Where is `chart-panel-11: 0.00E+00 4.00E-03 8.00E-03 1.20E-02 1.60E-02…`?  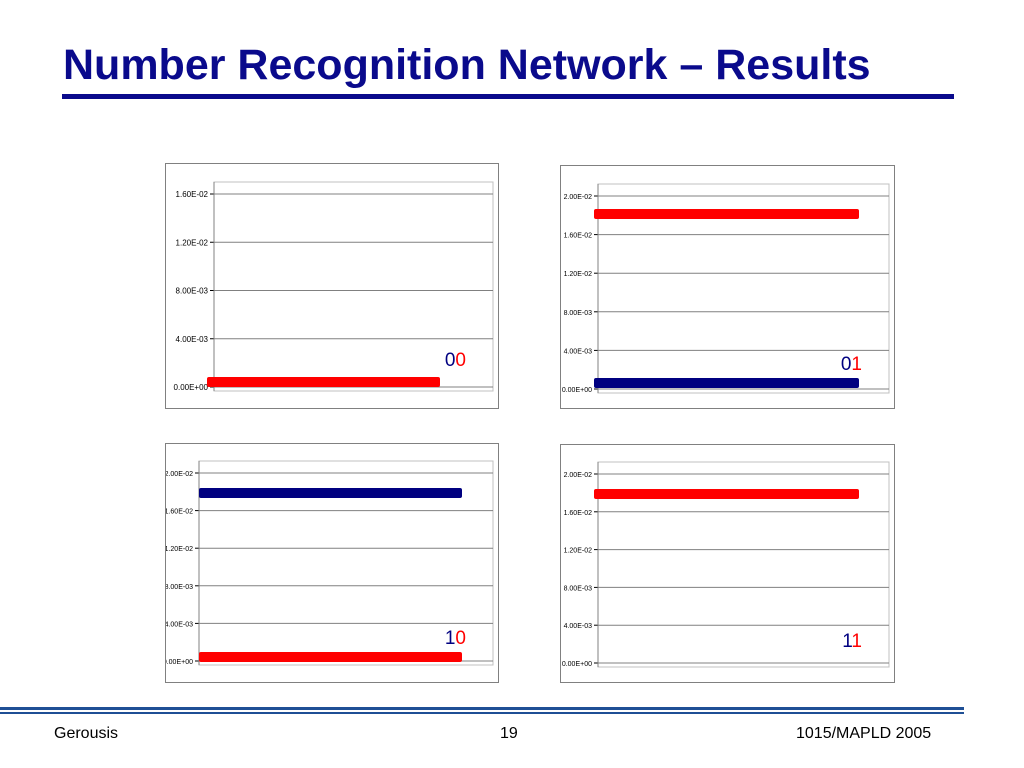 chart-panel-11: 0.00E+00 4.00E-03 8.00E-03 1.20E-02 1.60E-02… is located at coordinates (727, 563).